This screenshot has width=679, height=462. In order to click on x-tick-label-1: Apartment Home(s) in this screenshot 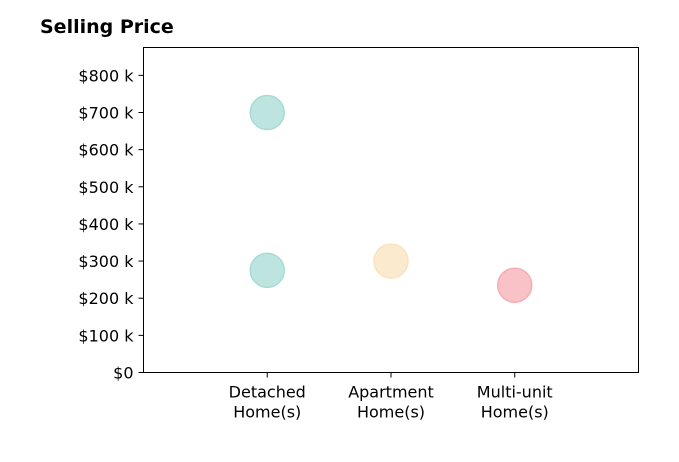, I will do `click(391, 402)`.